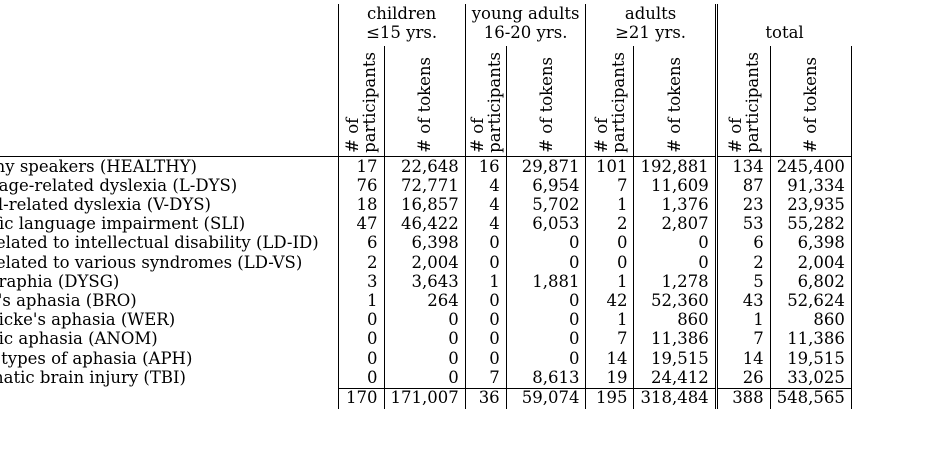 The height and width of the screenshot is (458, 933). Describe the element at coordinates (424, 224) in the screenshot. I see `tokens-cell: 46,422` at that location.